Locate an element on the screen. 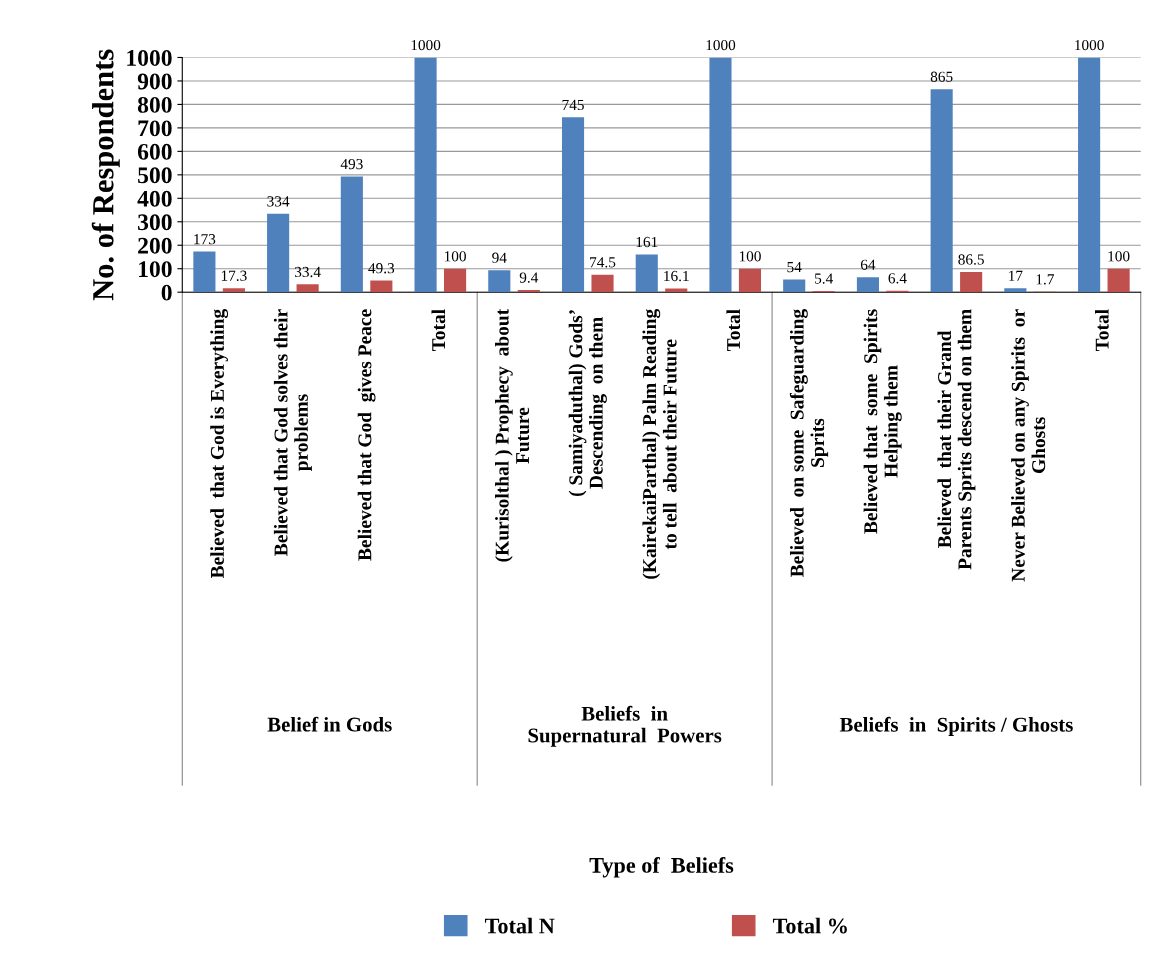  y-tick-label: 800 is located at coordinates (154, 104).